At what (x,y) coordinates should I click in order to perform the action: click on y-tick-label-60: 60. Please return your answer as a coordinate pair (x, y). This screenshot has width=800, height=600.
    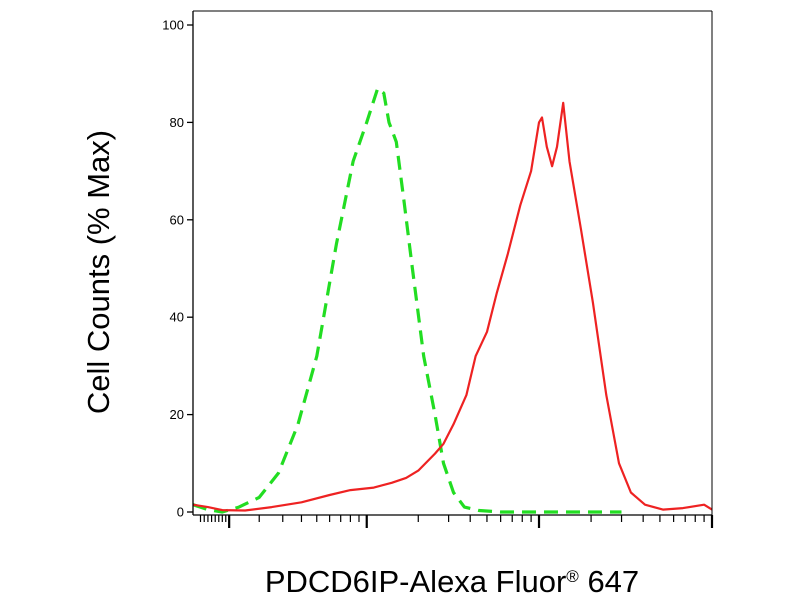
    Looking at the image, I should click on (177, 219).